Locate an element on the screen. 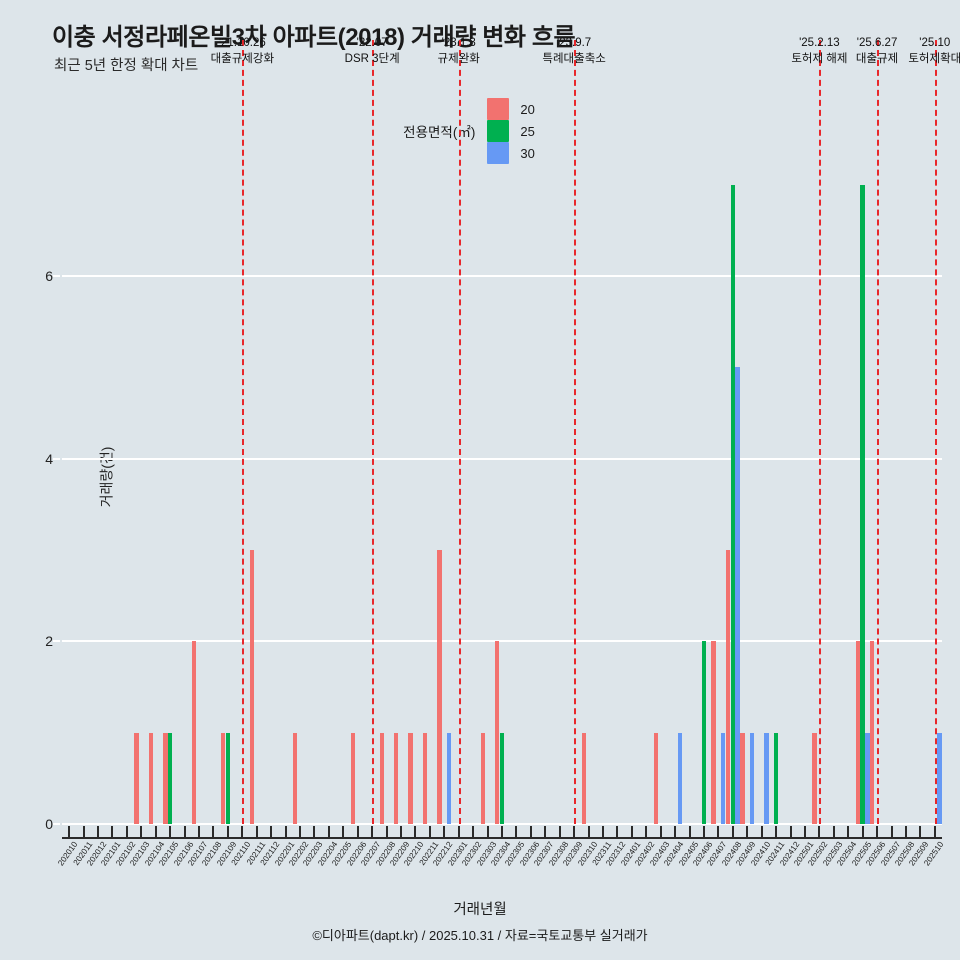 This screenshot has width=960, height=960. legend-item-25: 25 is located at coordinates (511, 131).